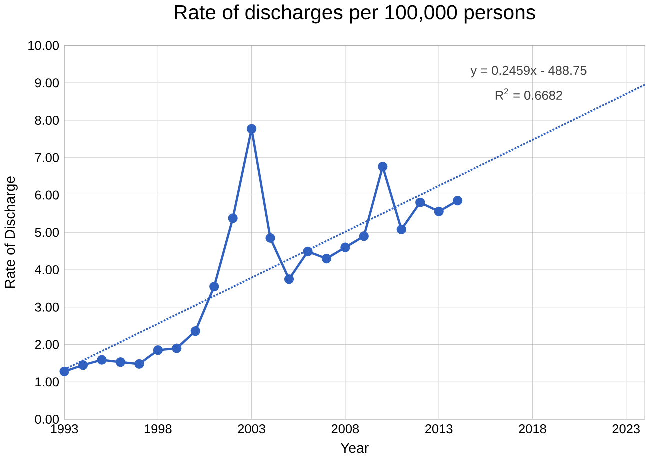  What do you see at coordinates (252, 429) in the screenshot?
I see `x-tick-label: 2003` at bounding box center [252, 429].